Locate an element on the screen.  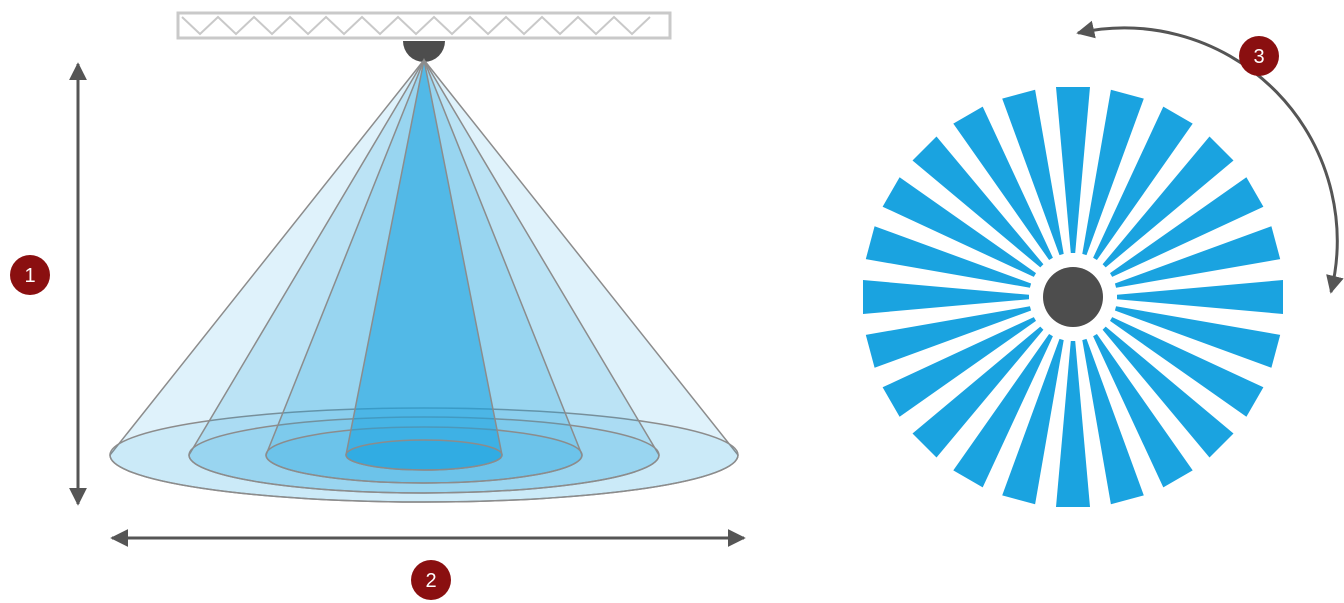
truss-icon is located at coordinates (424, 25).